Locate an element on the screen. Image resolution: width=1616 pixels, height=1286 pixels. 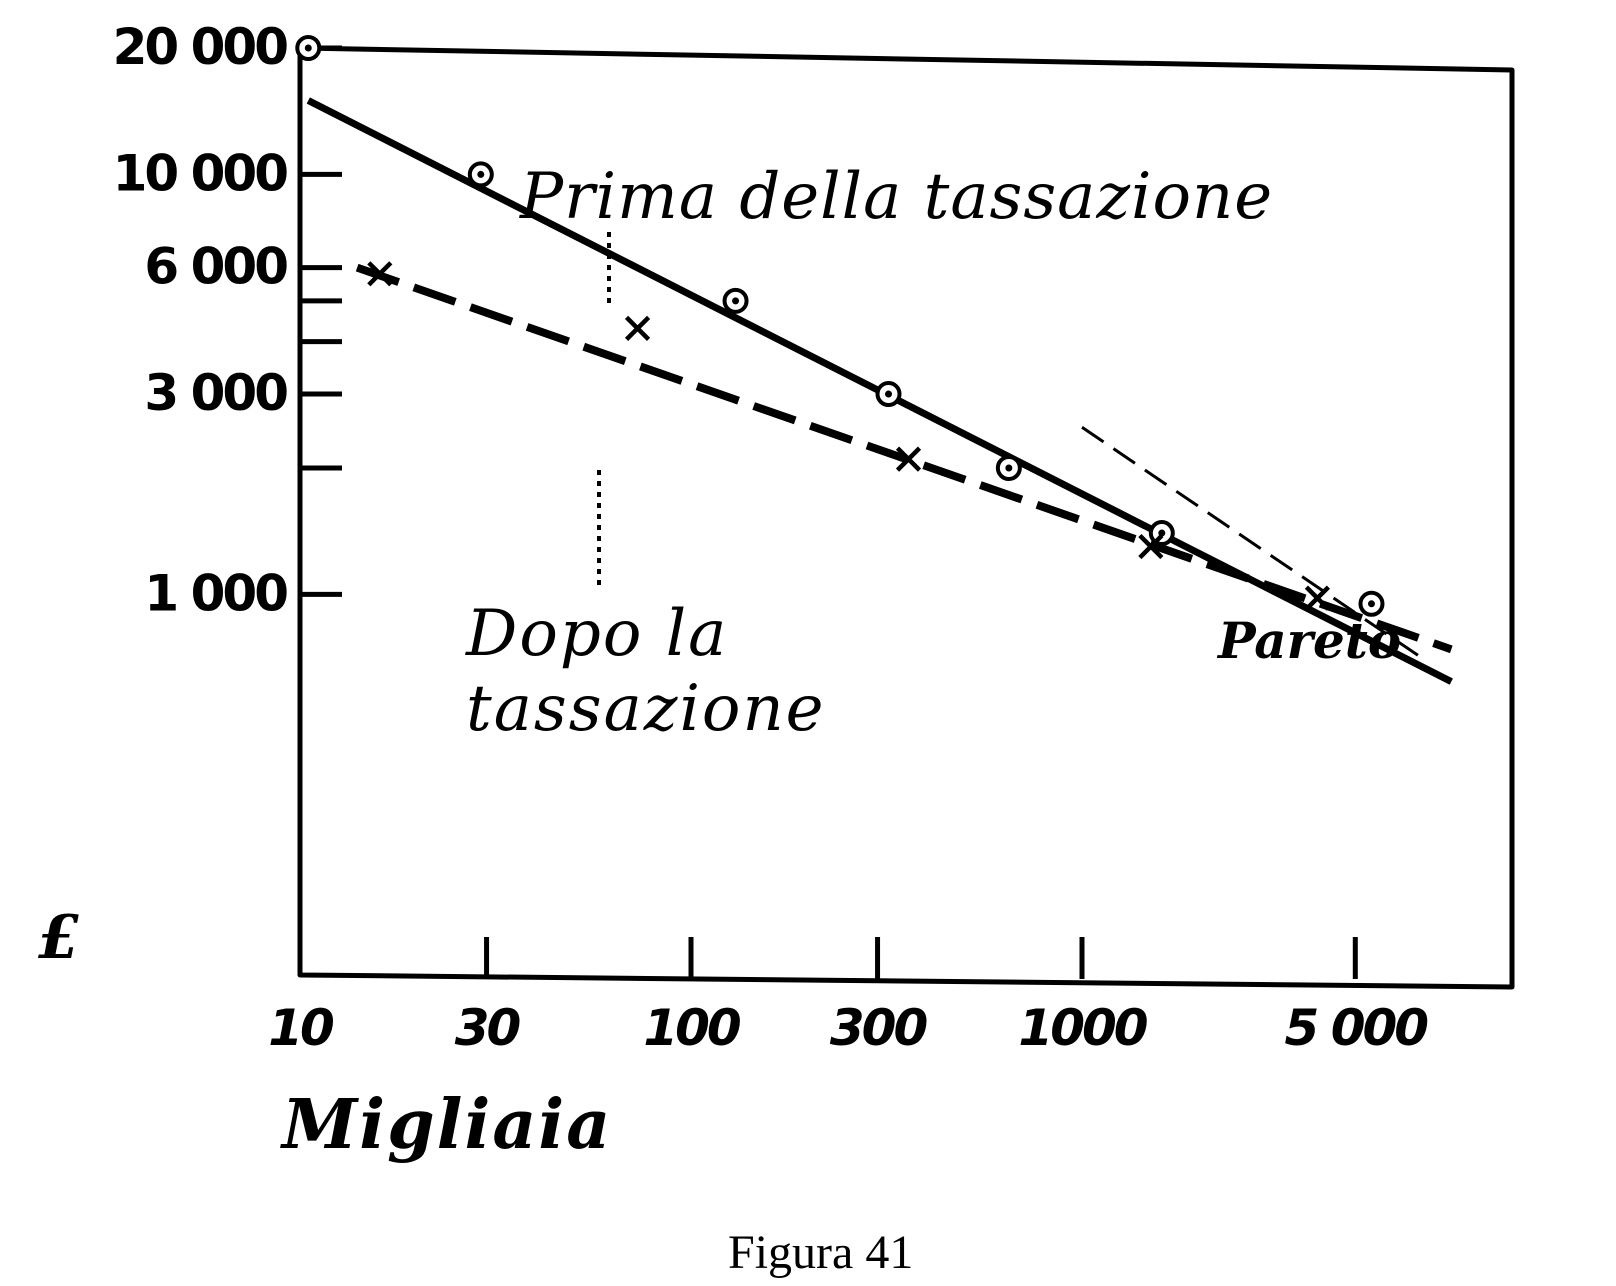
y-tick-label-6000: 6 000 is located at coordinates (215, 267).